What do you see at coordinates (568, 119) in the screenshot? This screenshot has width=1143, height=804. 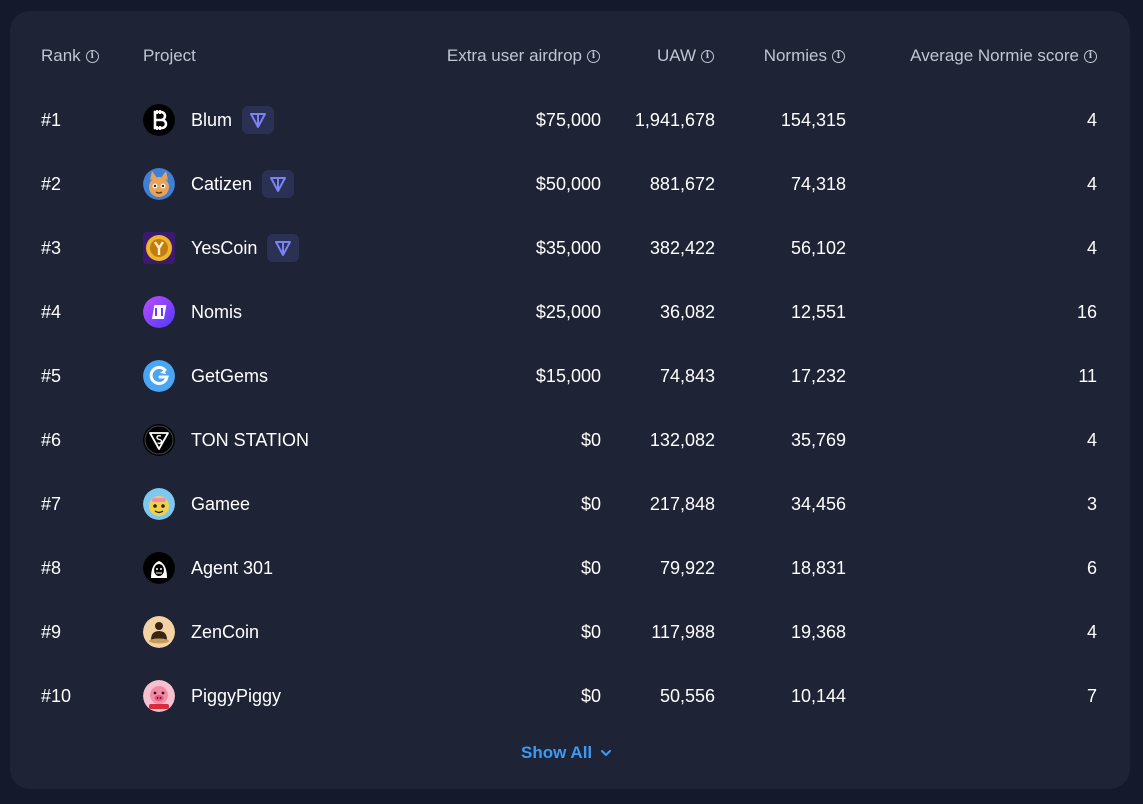 I see `extra-airdrop-cell: $75,000` at bounding box center [568, 119].